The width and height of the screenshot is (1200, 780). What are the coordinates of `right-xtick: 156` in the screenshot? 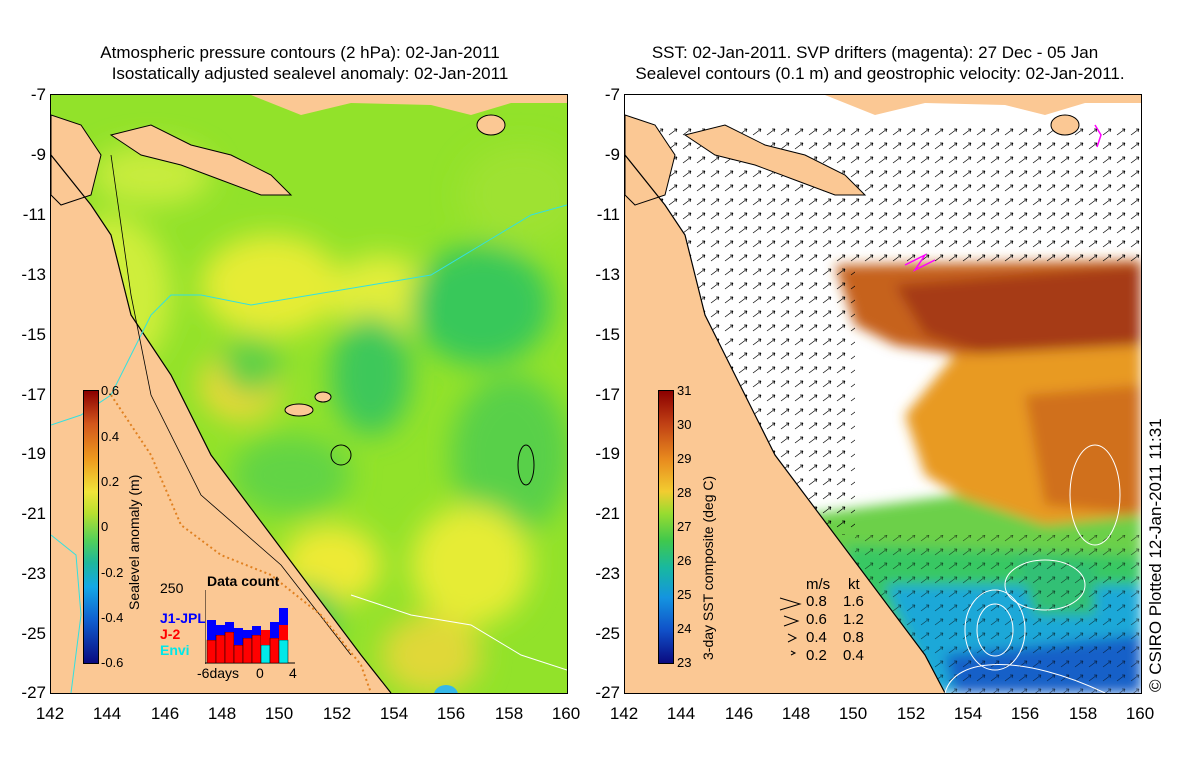 It's located at (1025, 713).